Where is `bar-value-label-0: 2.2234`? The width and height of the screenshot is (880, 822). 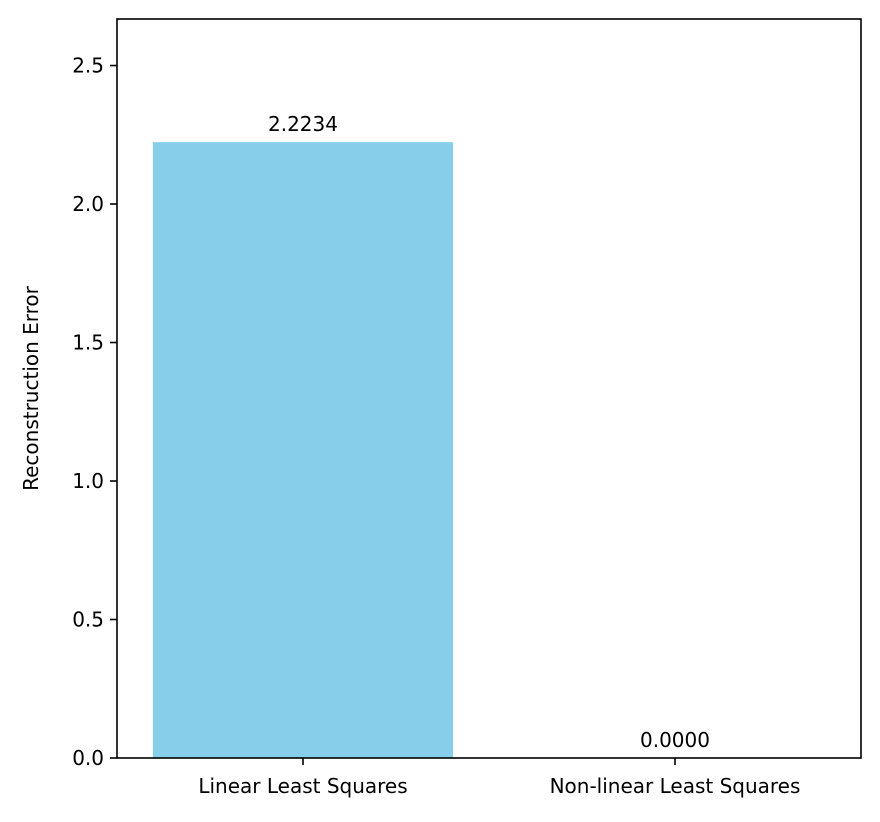
bar-value-label-0: 2.2234 is located at coordinates (303, 124).